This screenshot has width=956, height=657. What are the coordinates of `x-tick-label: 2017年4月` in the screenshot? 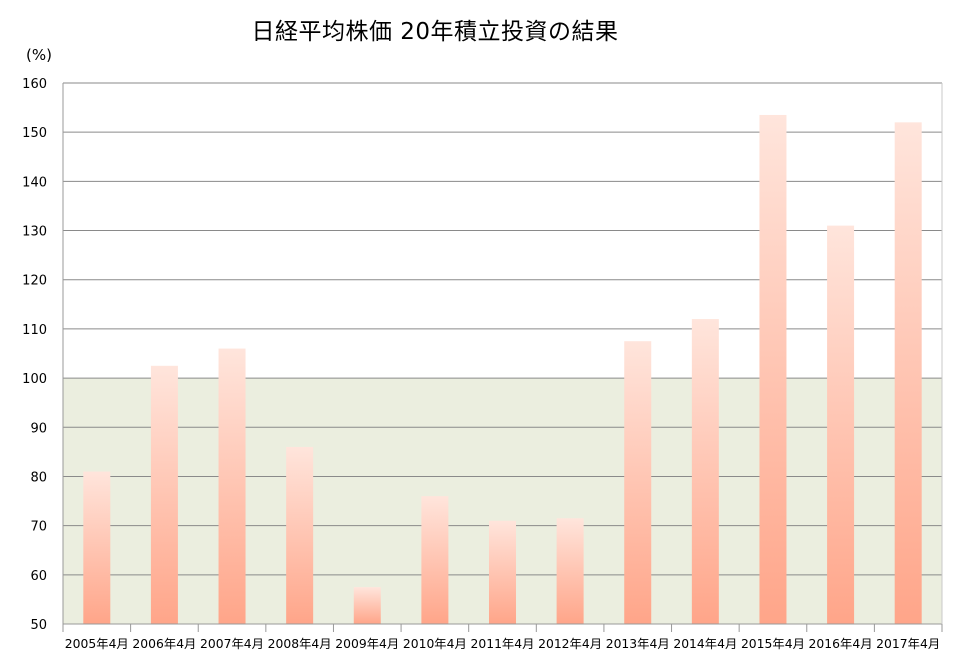 It's located at (908, 644).